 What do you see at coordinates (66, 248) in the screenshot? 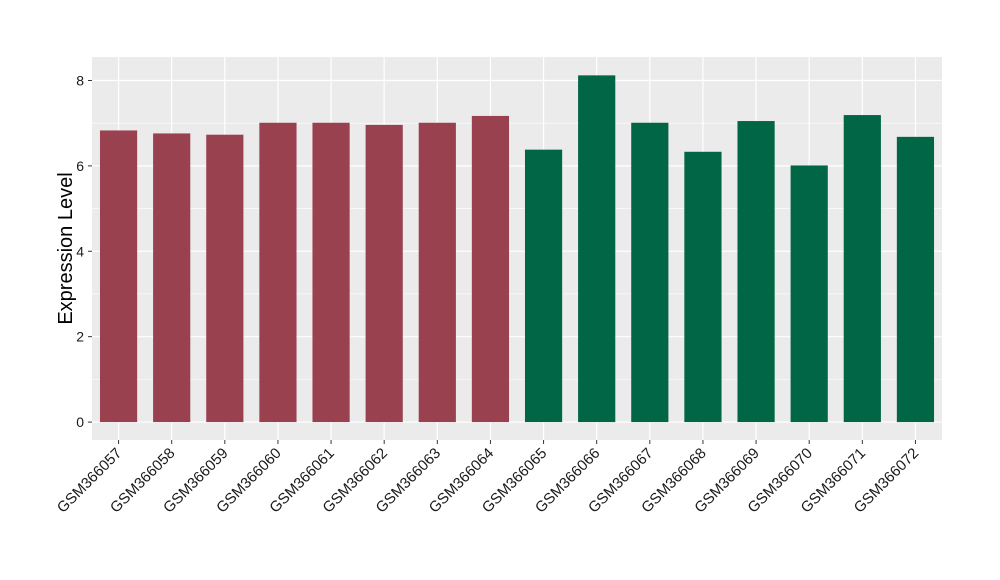
I see `y-axis-title: Expression Level` at bounding box center [66, 248].